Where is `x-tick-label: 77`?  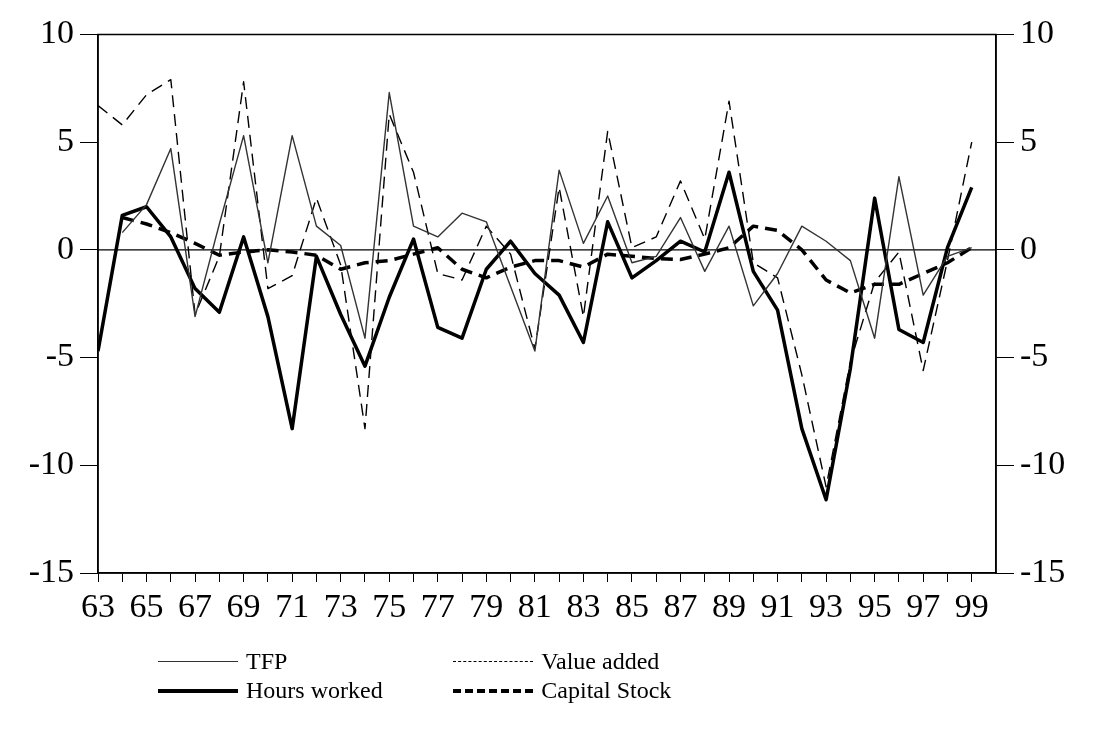
x-tick-label: 77 is located at coordinates (437, 606).